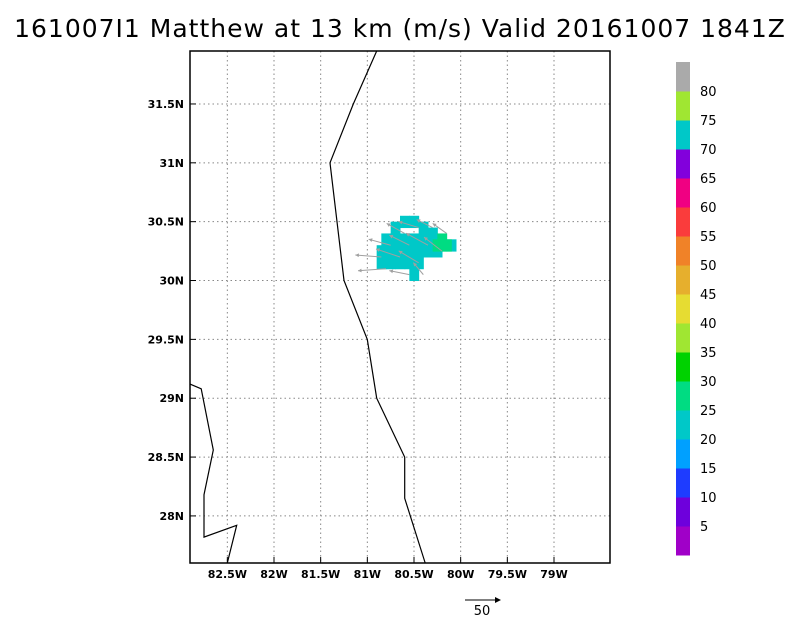  Describe the element at coordinates (708, 469) in the screenshot. I see `colorbar-label: 15` at that location.